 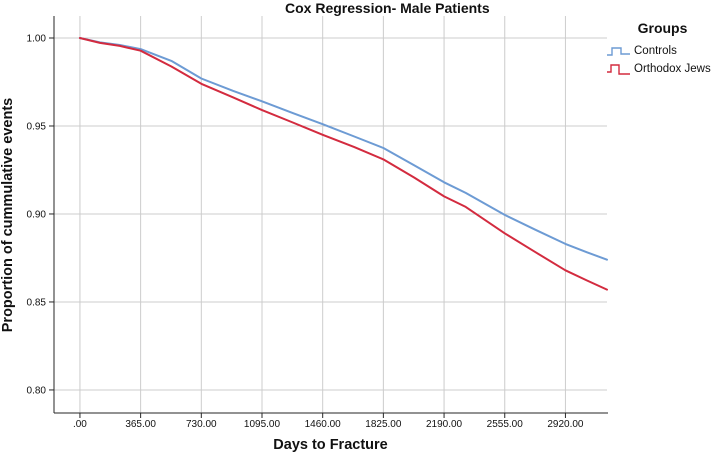 I want to click on x-tick-label: 2555.00, so click(x=505, y=424).